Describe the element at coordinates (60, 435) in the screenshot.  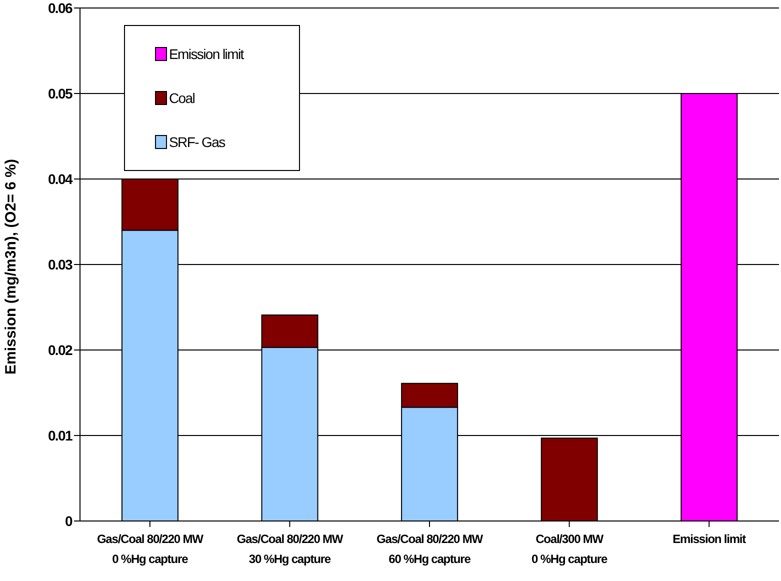
I see `y-tick-label: 0.01` at that location.